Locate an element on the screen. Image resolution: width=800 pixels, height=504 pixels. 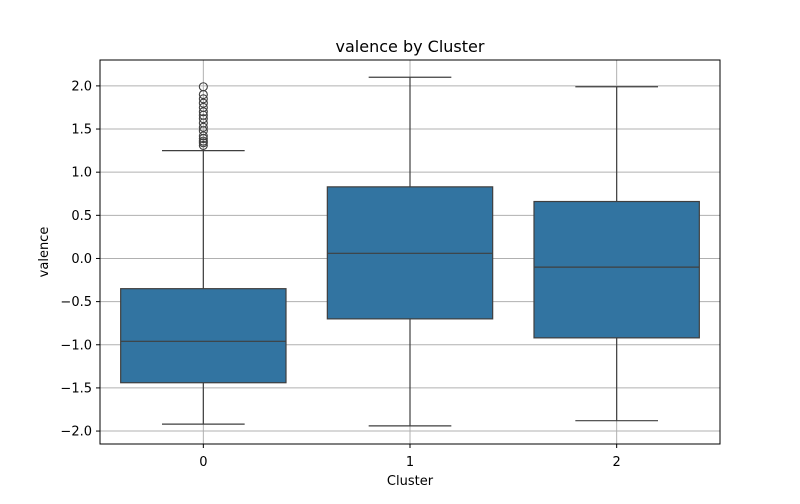
y-tick-label: −0.5 is located at coordinates (76, 302).